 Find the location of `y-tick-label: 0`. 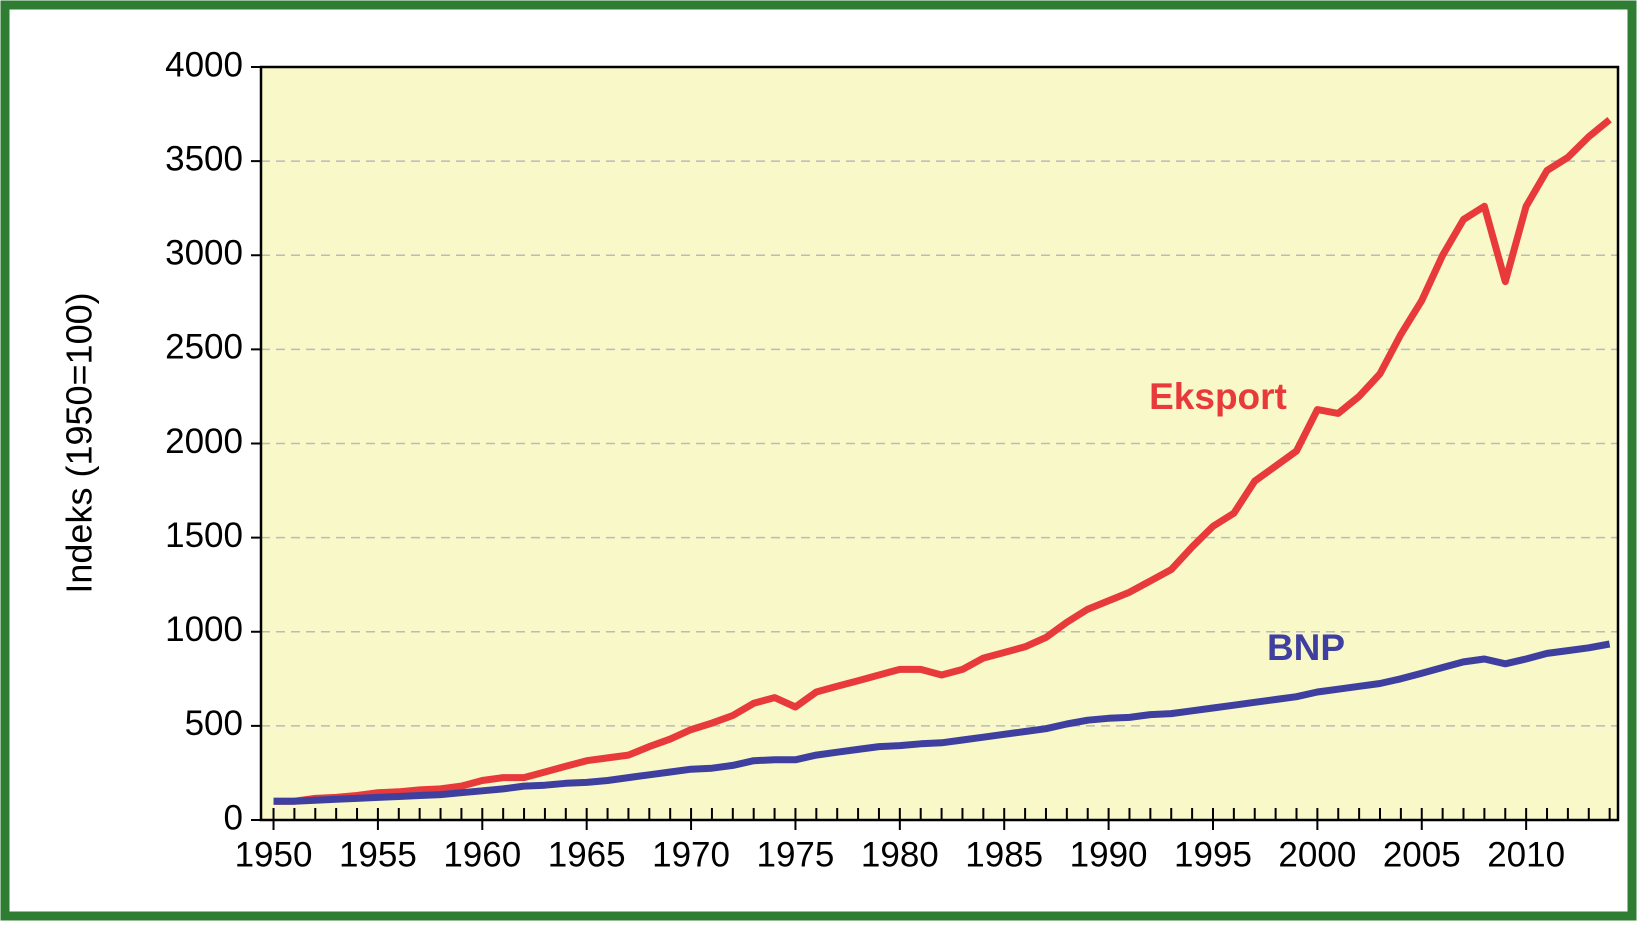

y-tick-label: 0 is located at coordinates (233, 817).